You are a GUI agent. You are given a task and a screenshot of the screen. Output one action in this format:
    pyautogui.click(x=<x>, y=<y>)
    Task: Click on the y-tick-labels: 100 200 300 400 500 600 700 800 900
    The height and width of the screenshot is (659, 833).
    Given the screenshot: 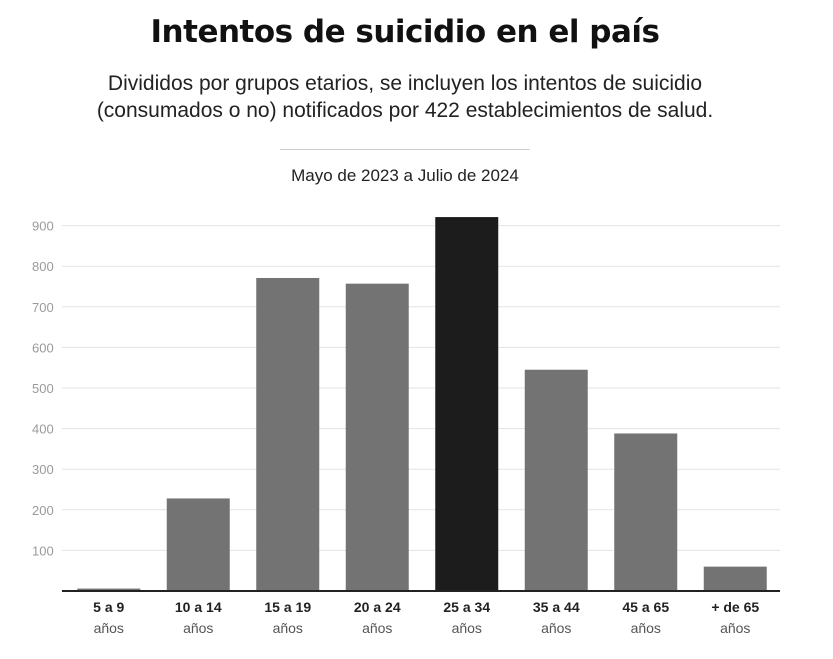 What is the action you would take?
    pyautogui.click(x=43, y=389)
    